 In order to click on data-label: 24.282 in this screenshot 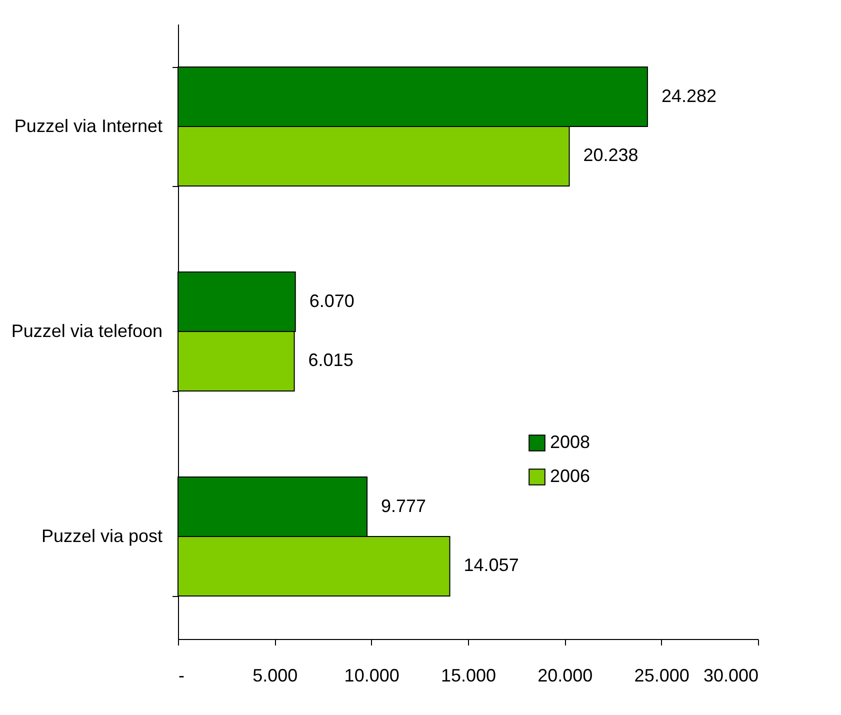, I will do `click(689, 96)`.